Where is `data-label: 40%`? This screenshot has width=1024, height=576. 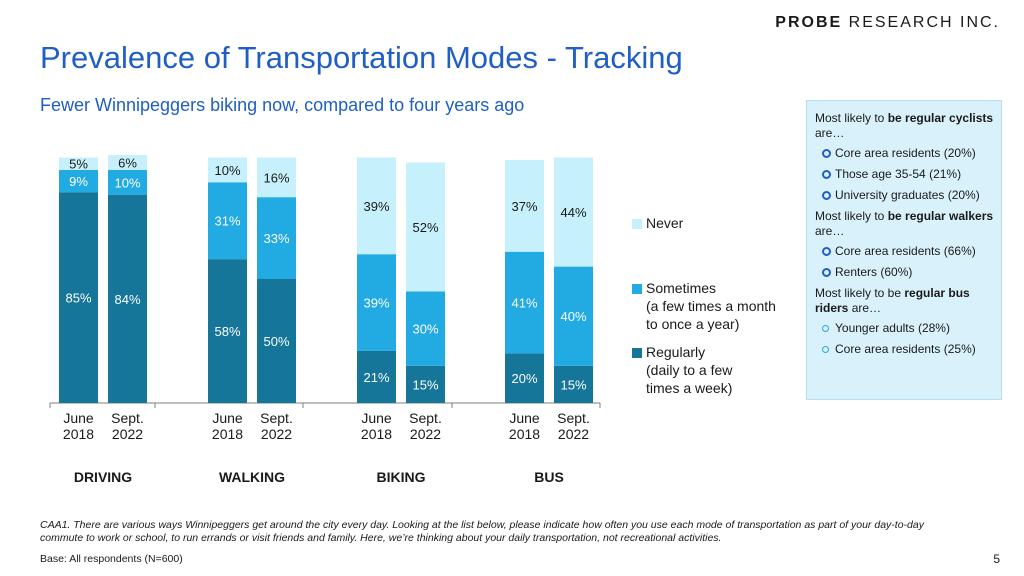
data-label: 40% is located at coordinates (573, 316).